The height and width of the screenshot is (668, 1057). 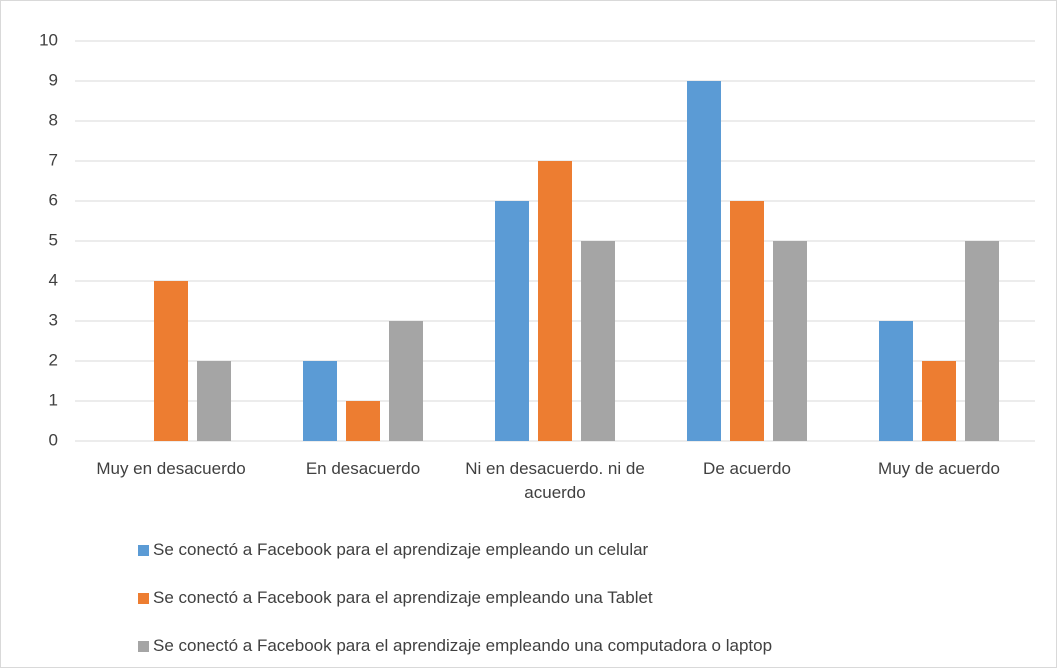 What do you see at coordinates (939, 468) in the screenshot?
I see `x-tick-label: Muy de acuerdo` at bounding box center [939, 468].